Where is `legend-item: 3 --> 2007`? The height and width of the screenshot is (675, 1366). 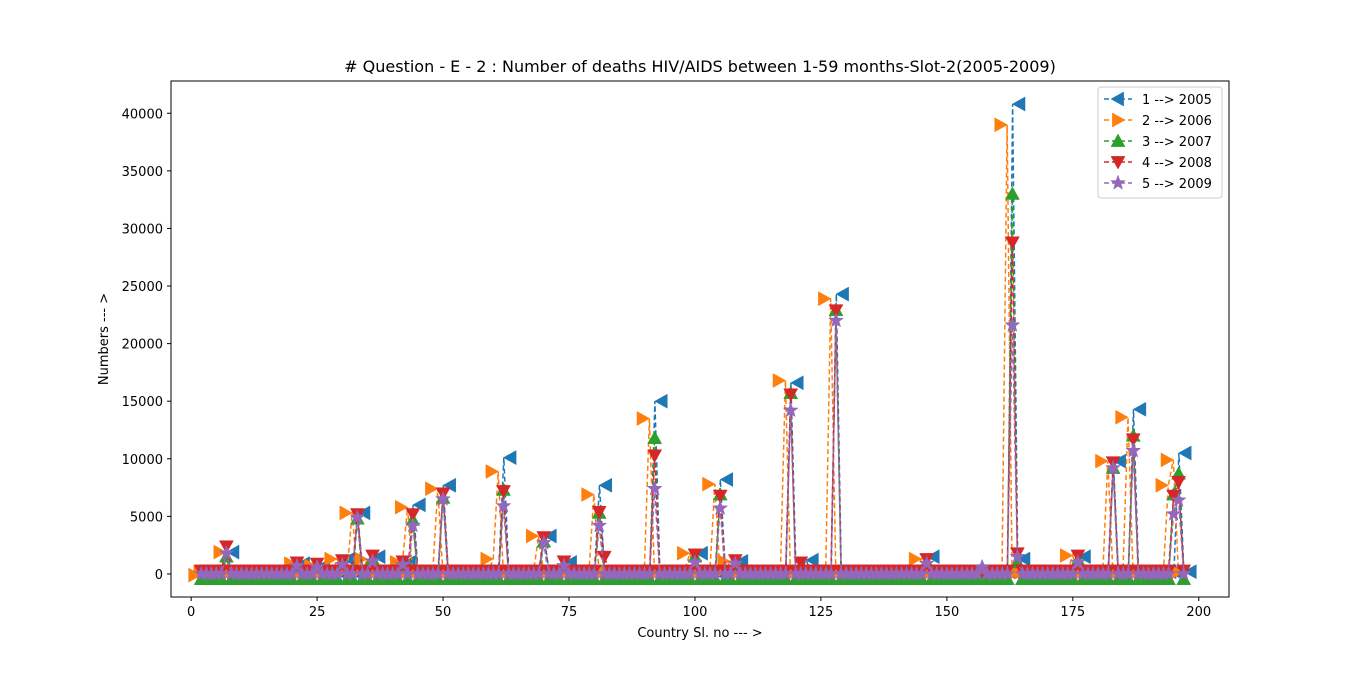
legend-item: 3 --> 2007 is located at coordinates (1158, 141).